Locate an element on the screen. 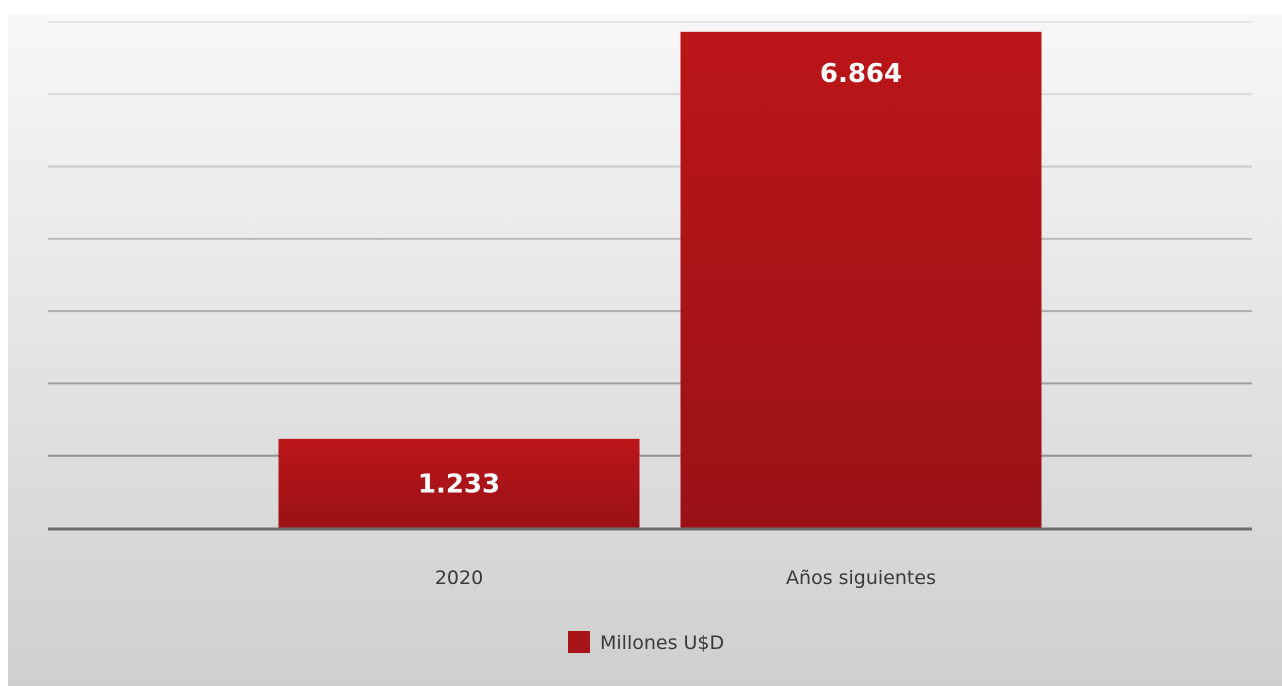 The width and height of the screenshot is (1282, 686). bar-value-label: 1.233 is located at coordinates (459, 484).